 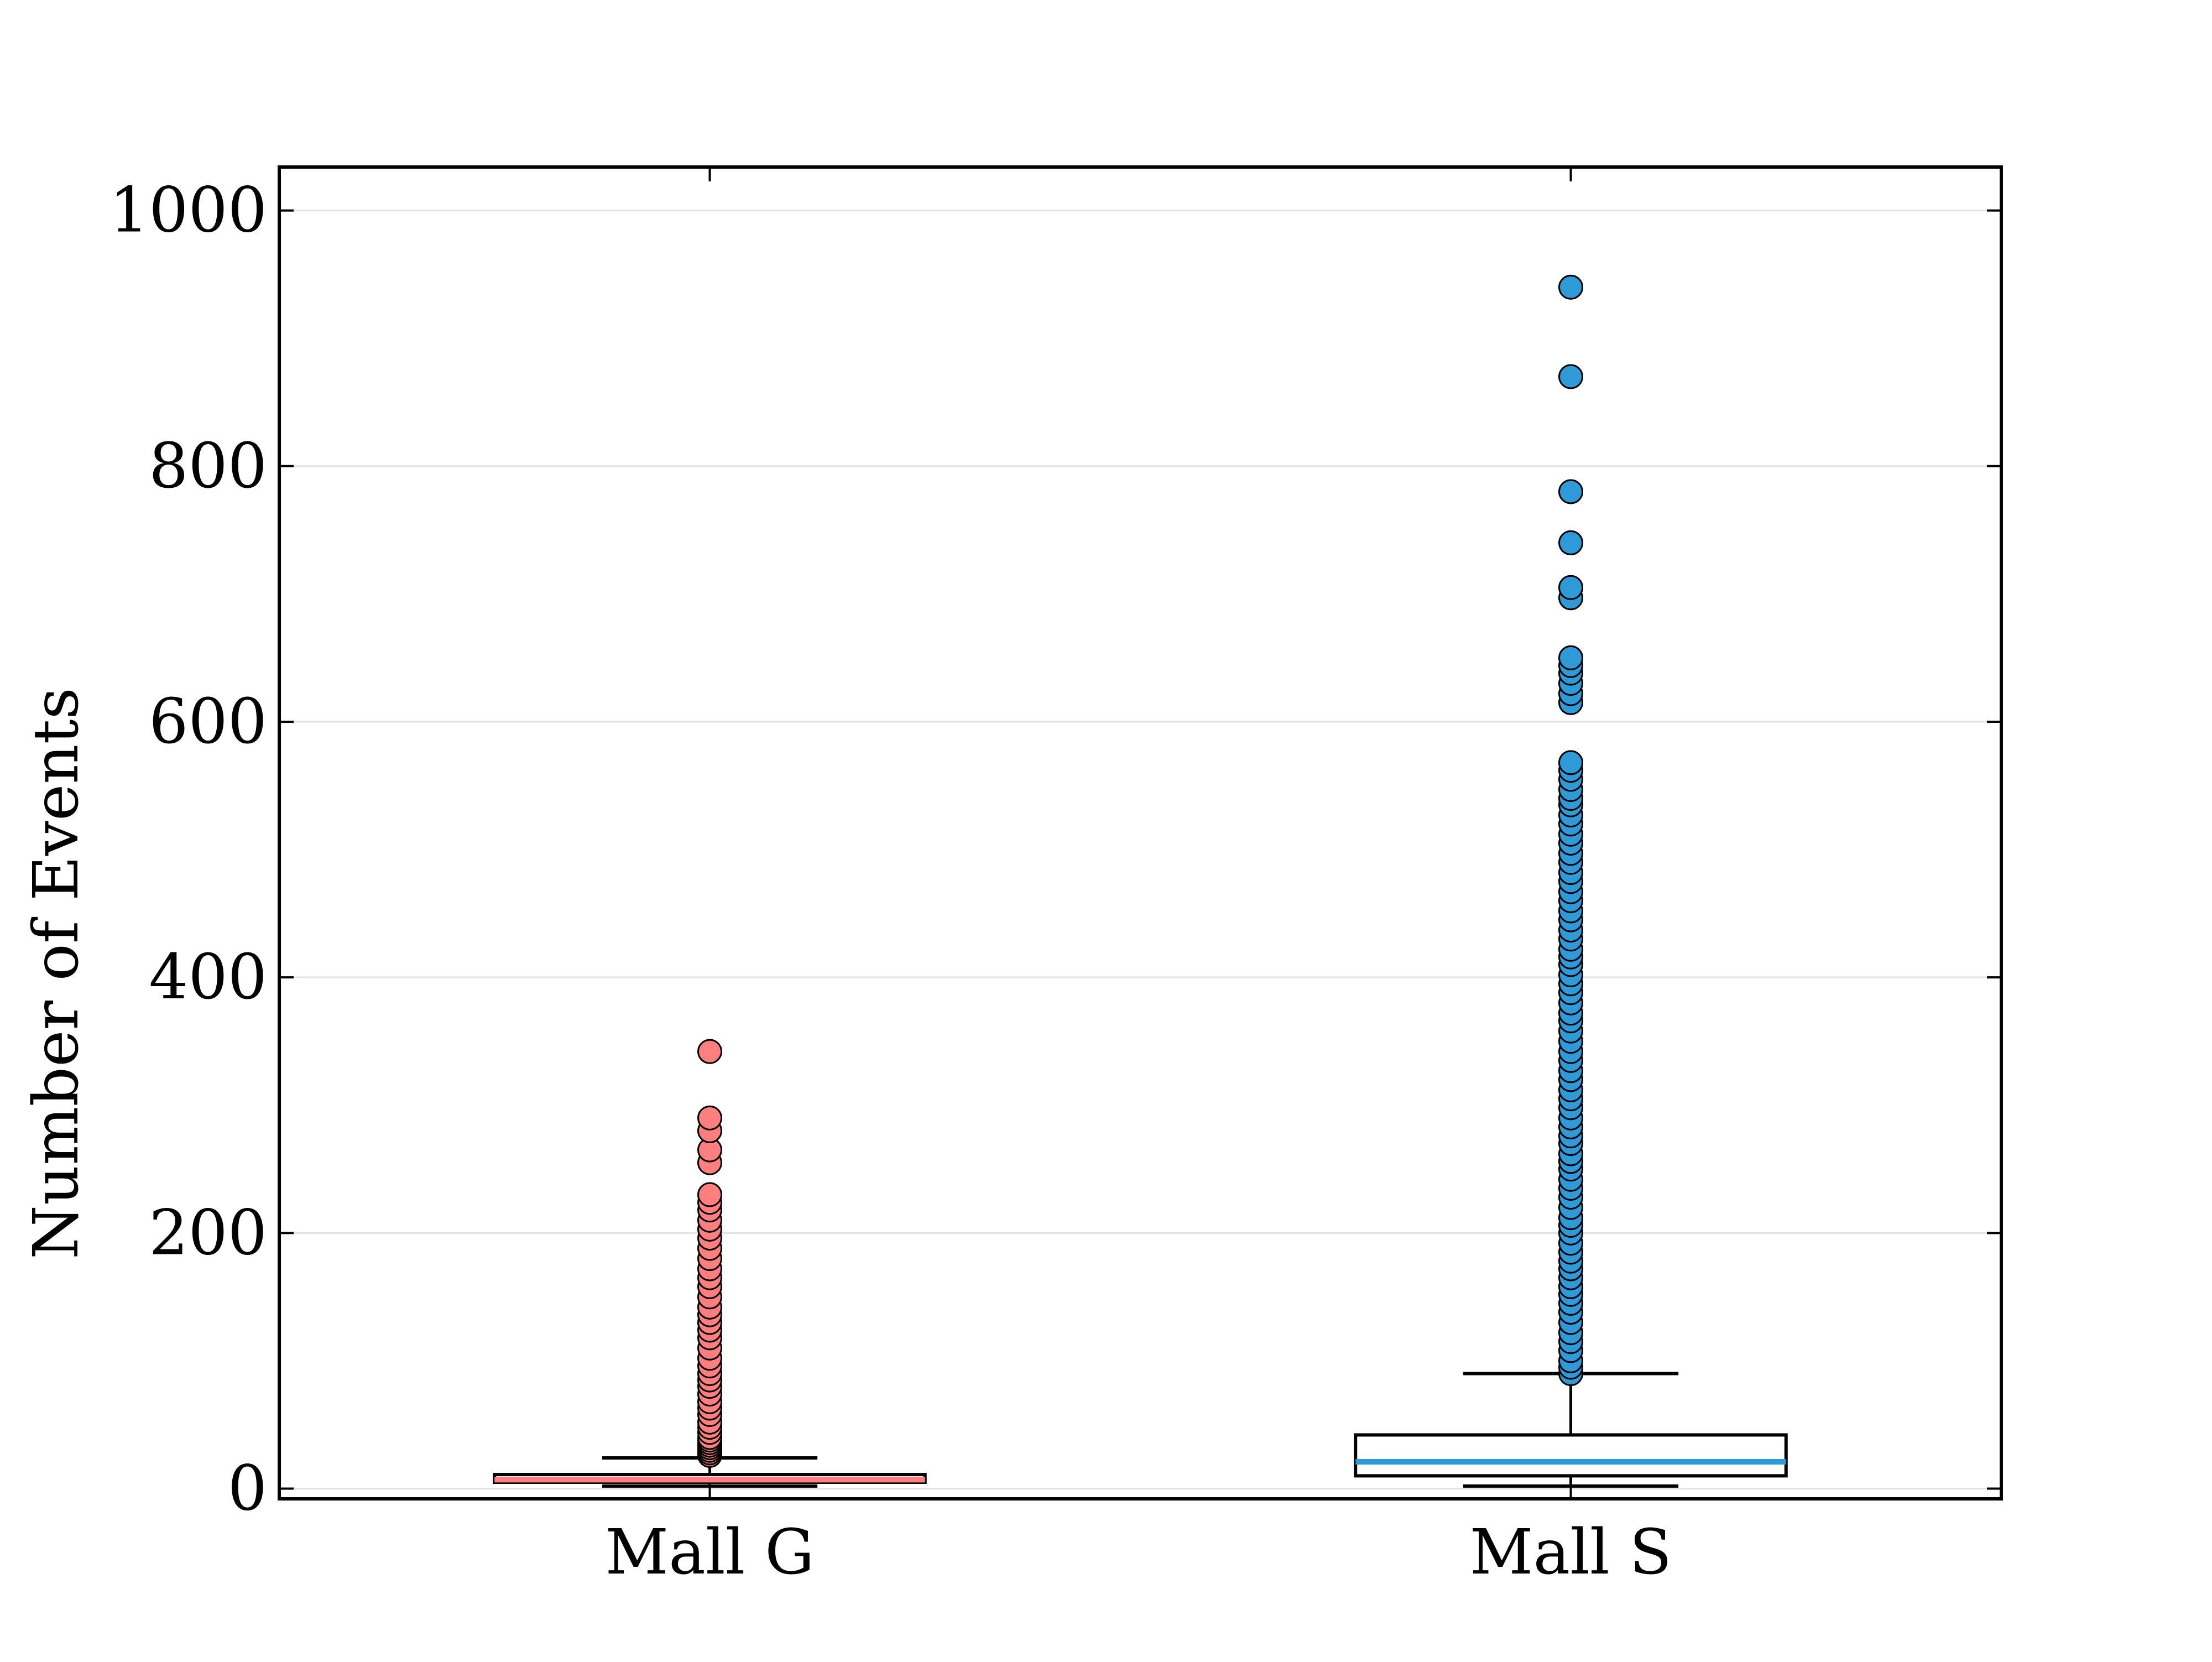 I want to click on y-tick-label: 1000, so click(x=188, y=211).